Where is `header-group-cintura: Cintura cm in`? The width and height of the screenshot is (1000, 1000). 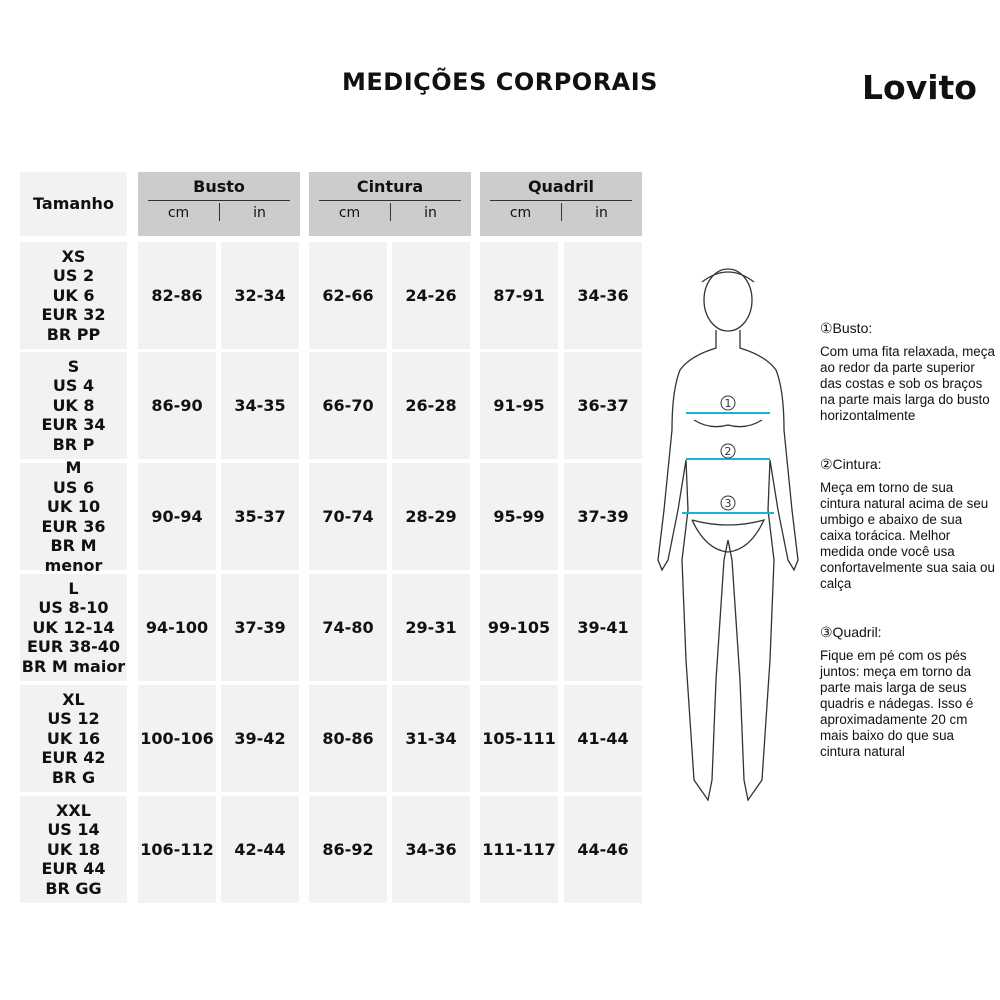
header-group-cintura: Cintura cm in is located at coordinates (390, 204).